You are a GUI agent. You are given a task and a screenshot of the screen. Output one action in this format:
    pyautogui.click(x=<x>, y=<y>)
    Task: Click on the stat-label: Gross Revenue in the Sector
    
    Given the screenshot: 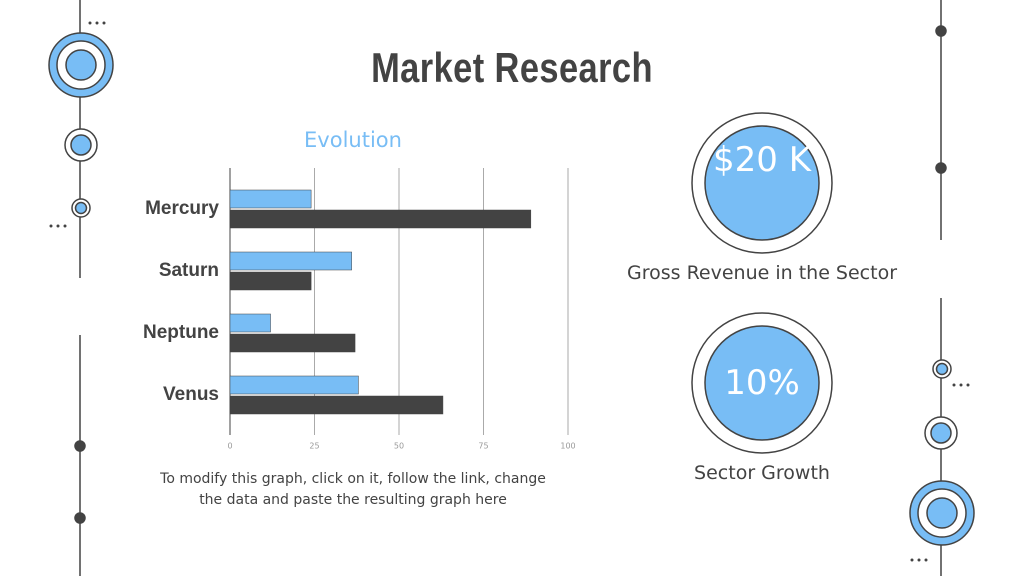 What is the action you would take?
    pyautogui.click(x=762, y=273)
    